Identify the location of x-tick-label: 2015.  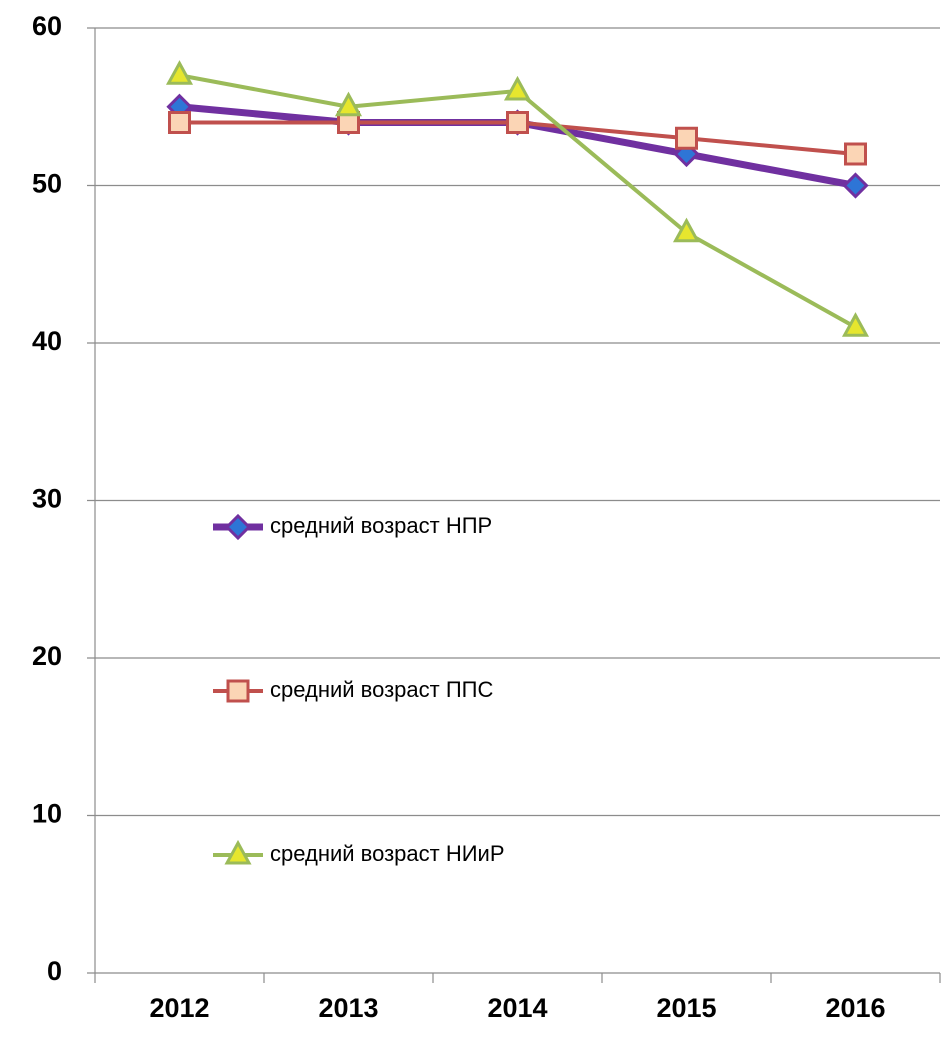
(686, 1008).